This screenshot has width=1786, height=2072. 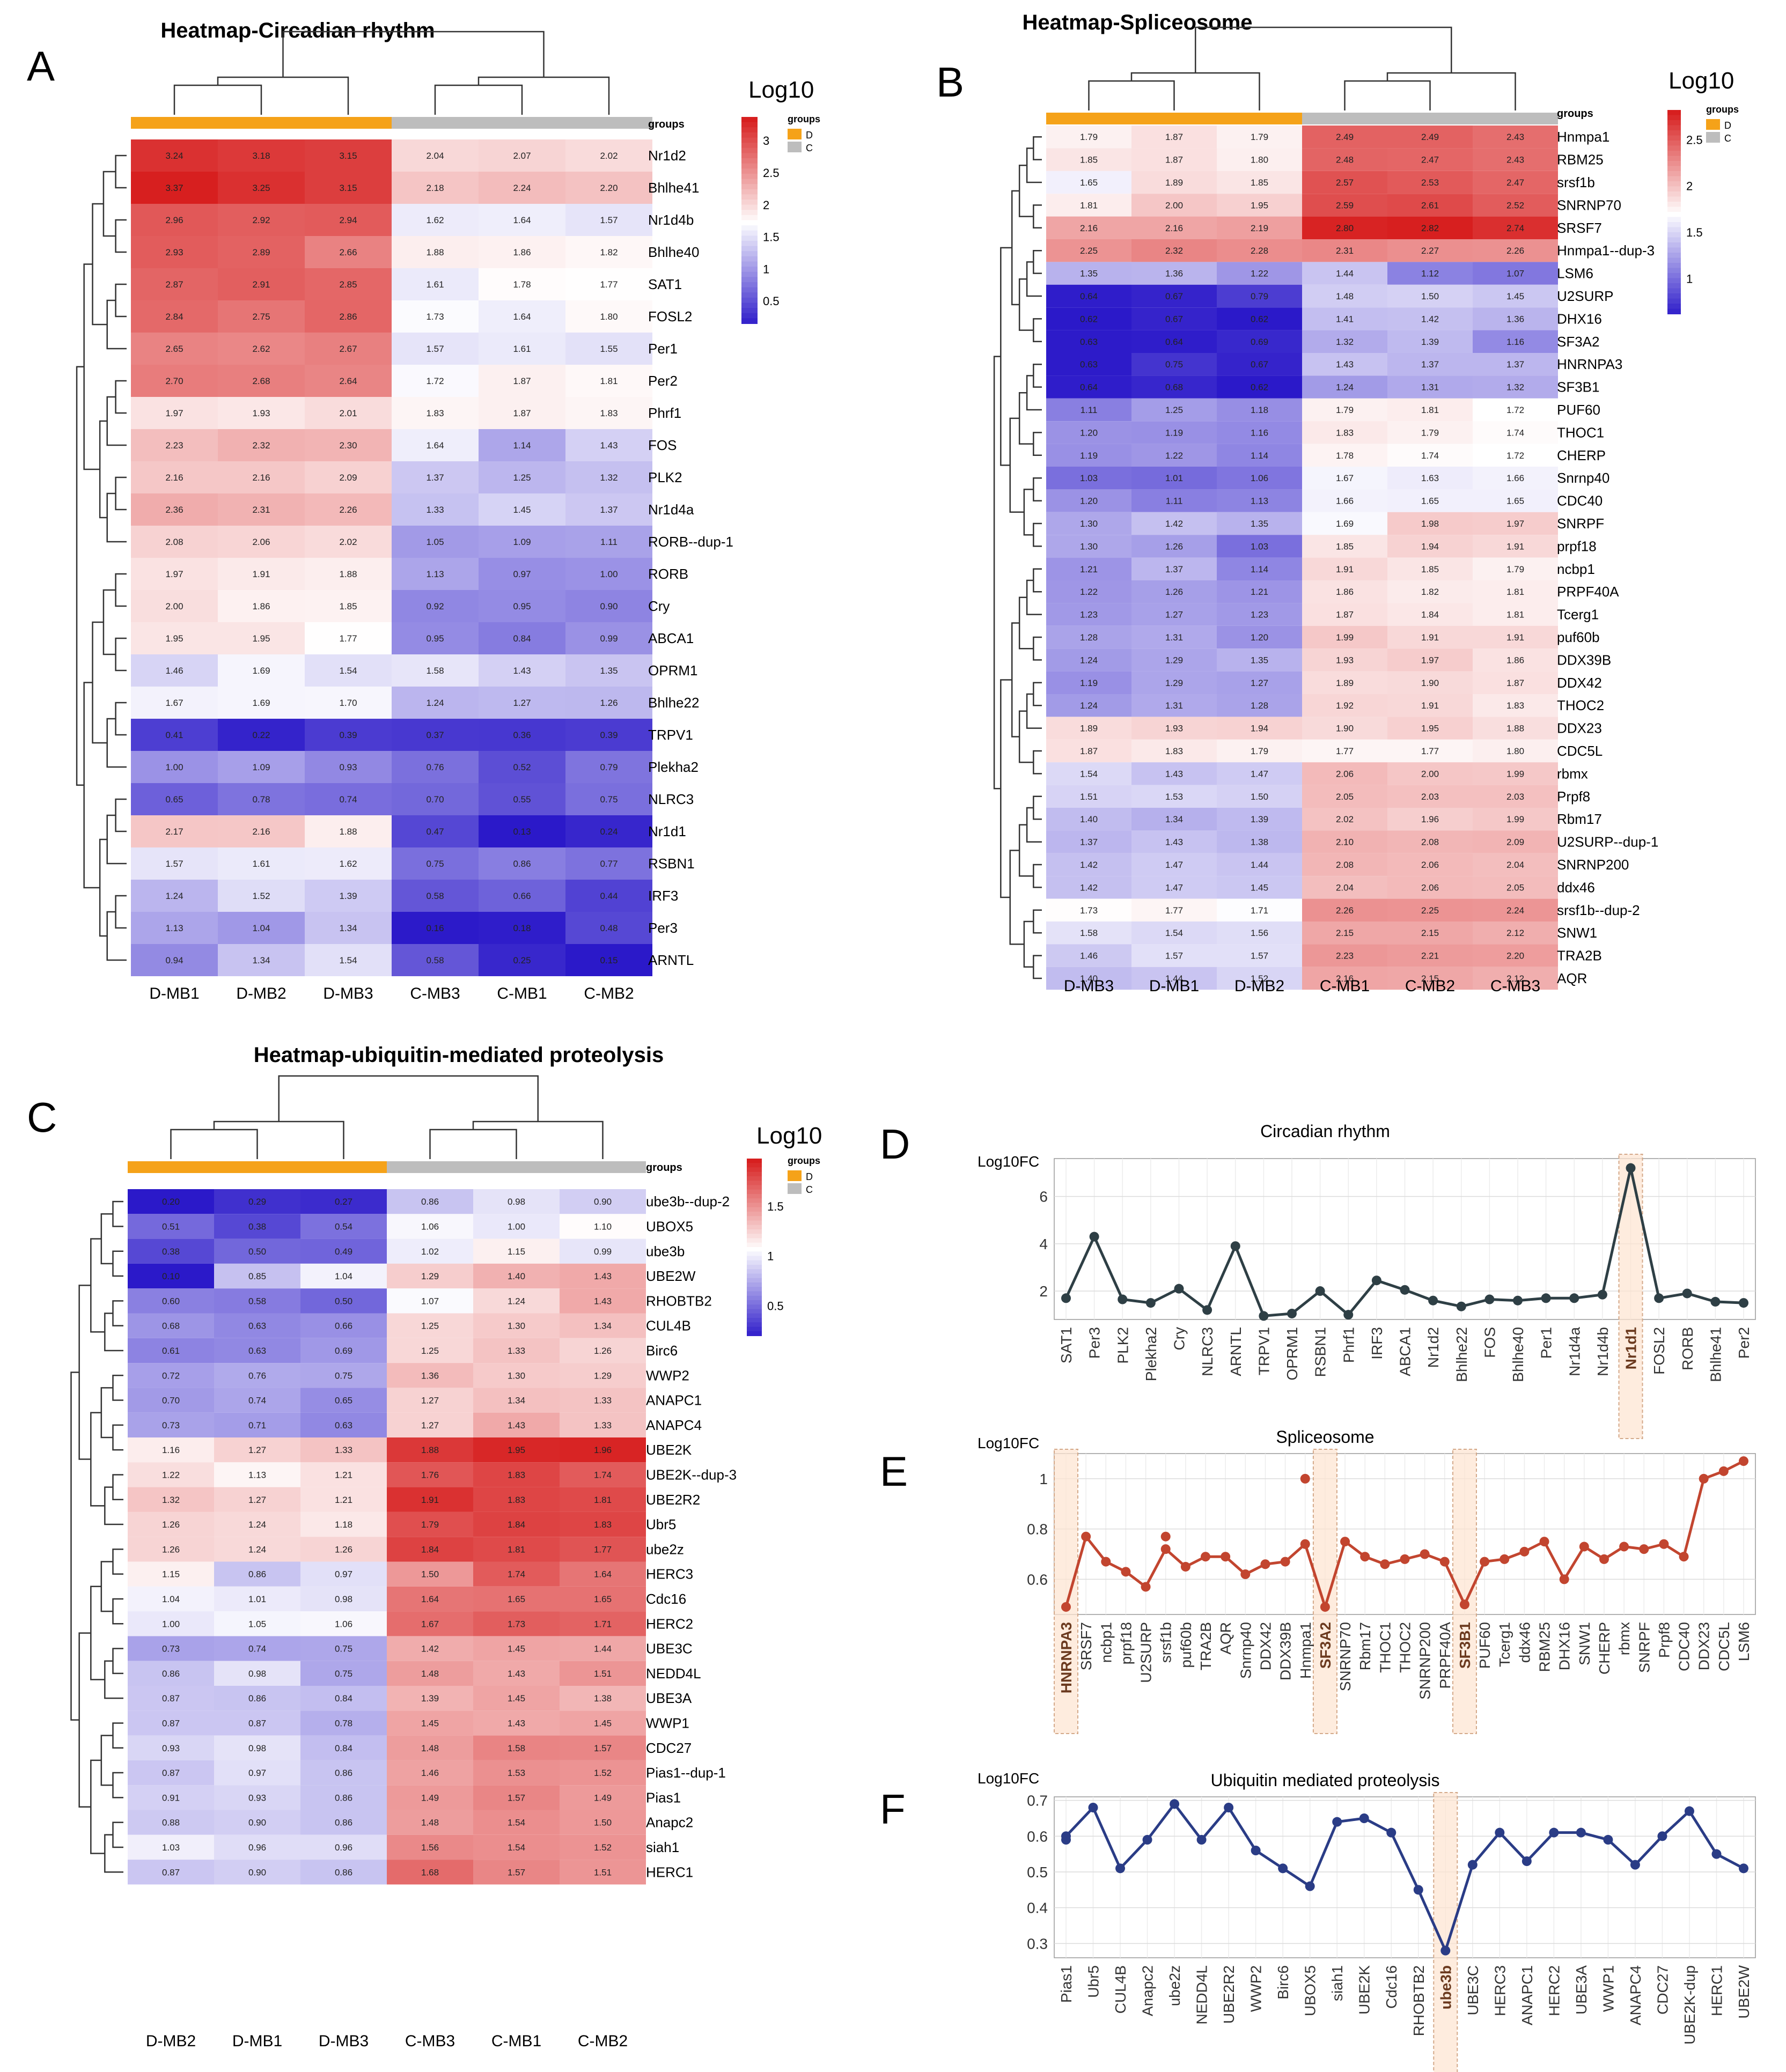 What do you see at coordinates (522, 799) in the screenshot?
I see `cell-value: 0.55` at bounding box center [522, 799].